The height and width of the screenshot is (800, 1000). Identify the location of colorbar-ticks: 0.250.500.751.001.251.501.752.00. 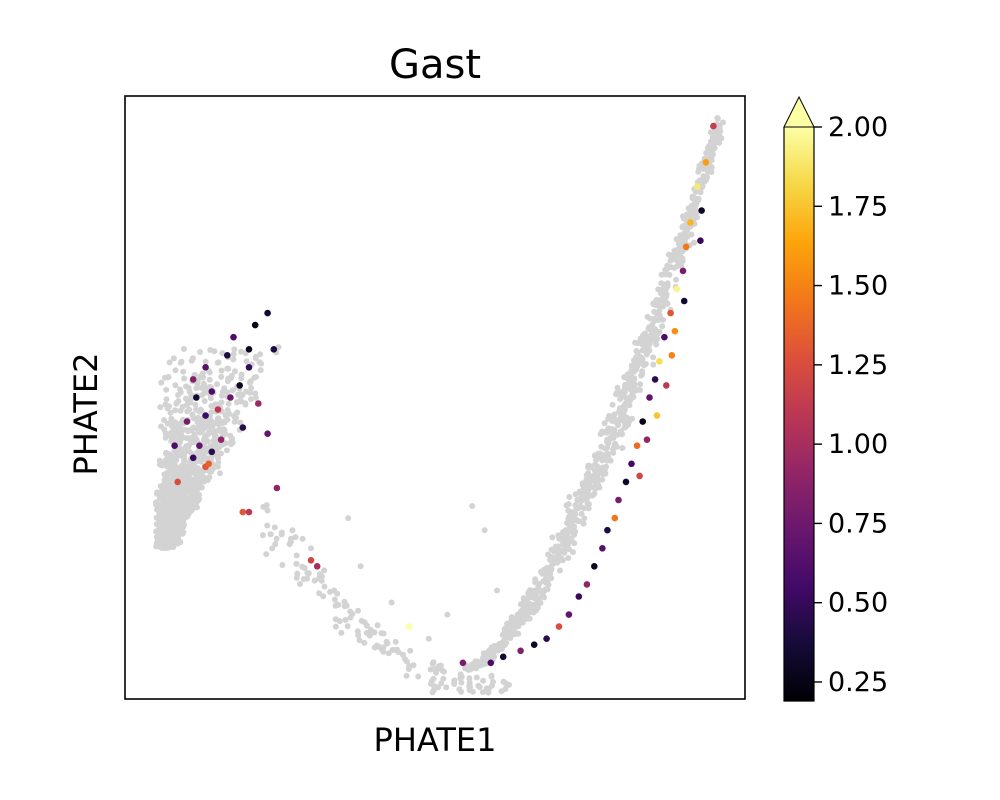
(851, 405).